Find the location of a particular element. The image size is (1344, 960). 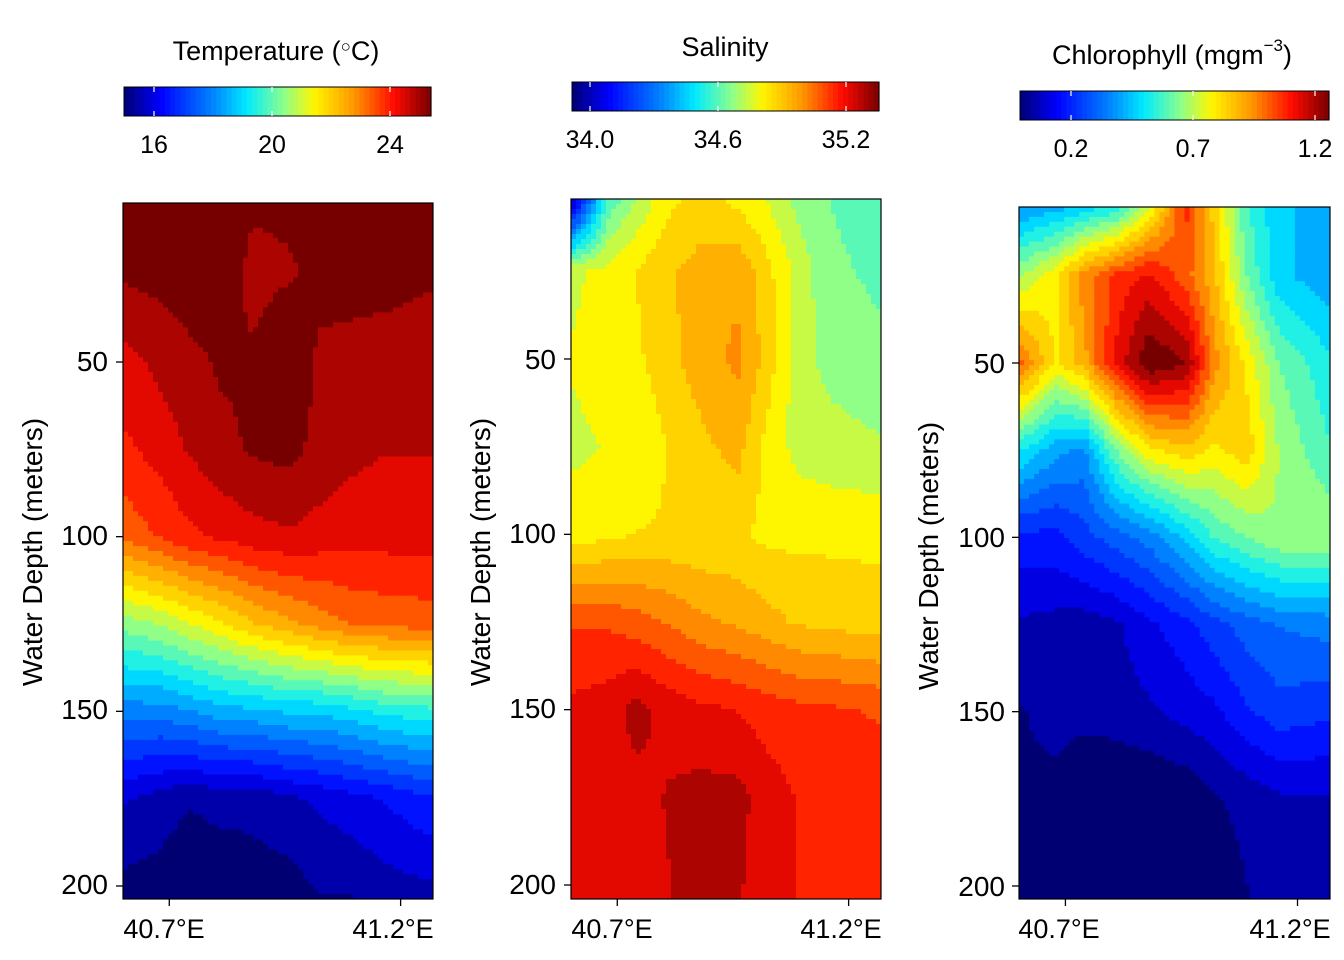

temperature-title: Temperature (○C) is located at coordinates (276, 51).